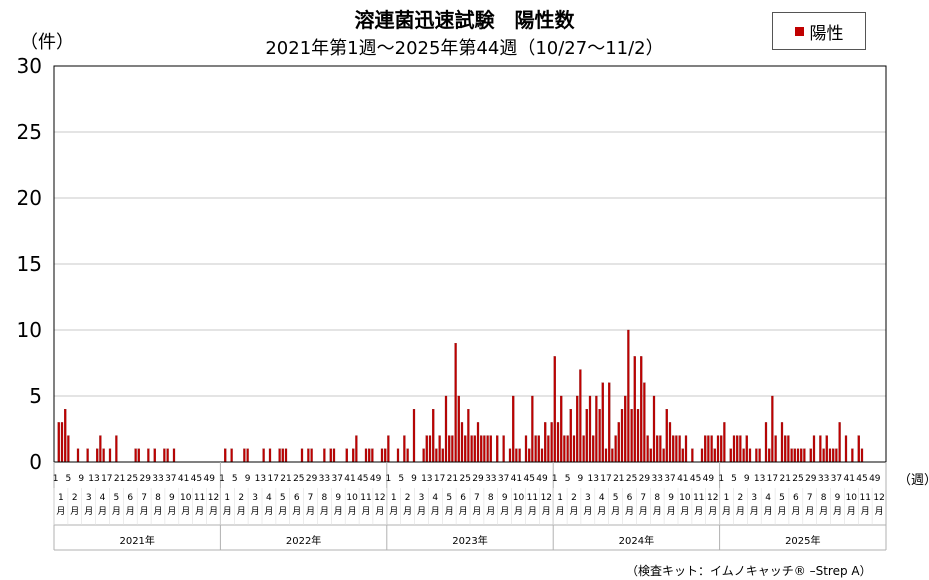 The image size is (929, 580). Describe the element at coordinates (528, 479) in the screenshot. I see `week-tick-label: 45` at that location.